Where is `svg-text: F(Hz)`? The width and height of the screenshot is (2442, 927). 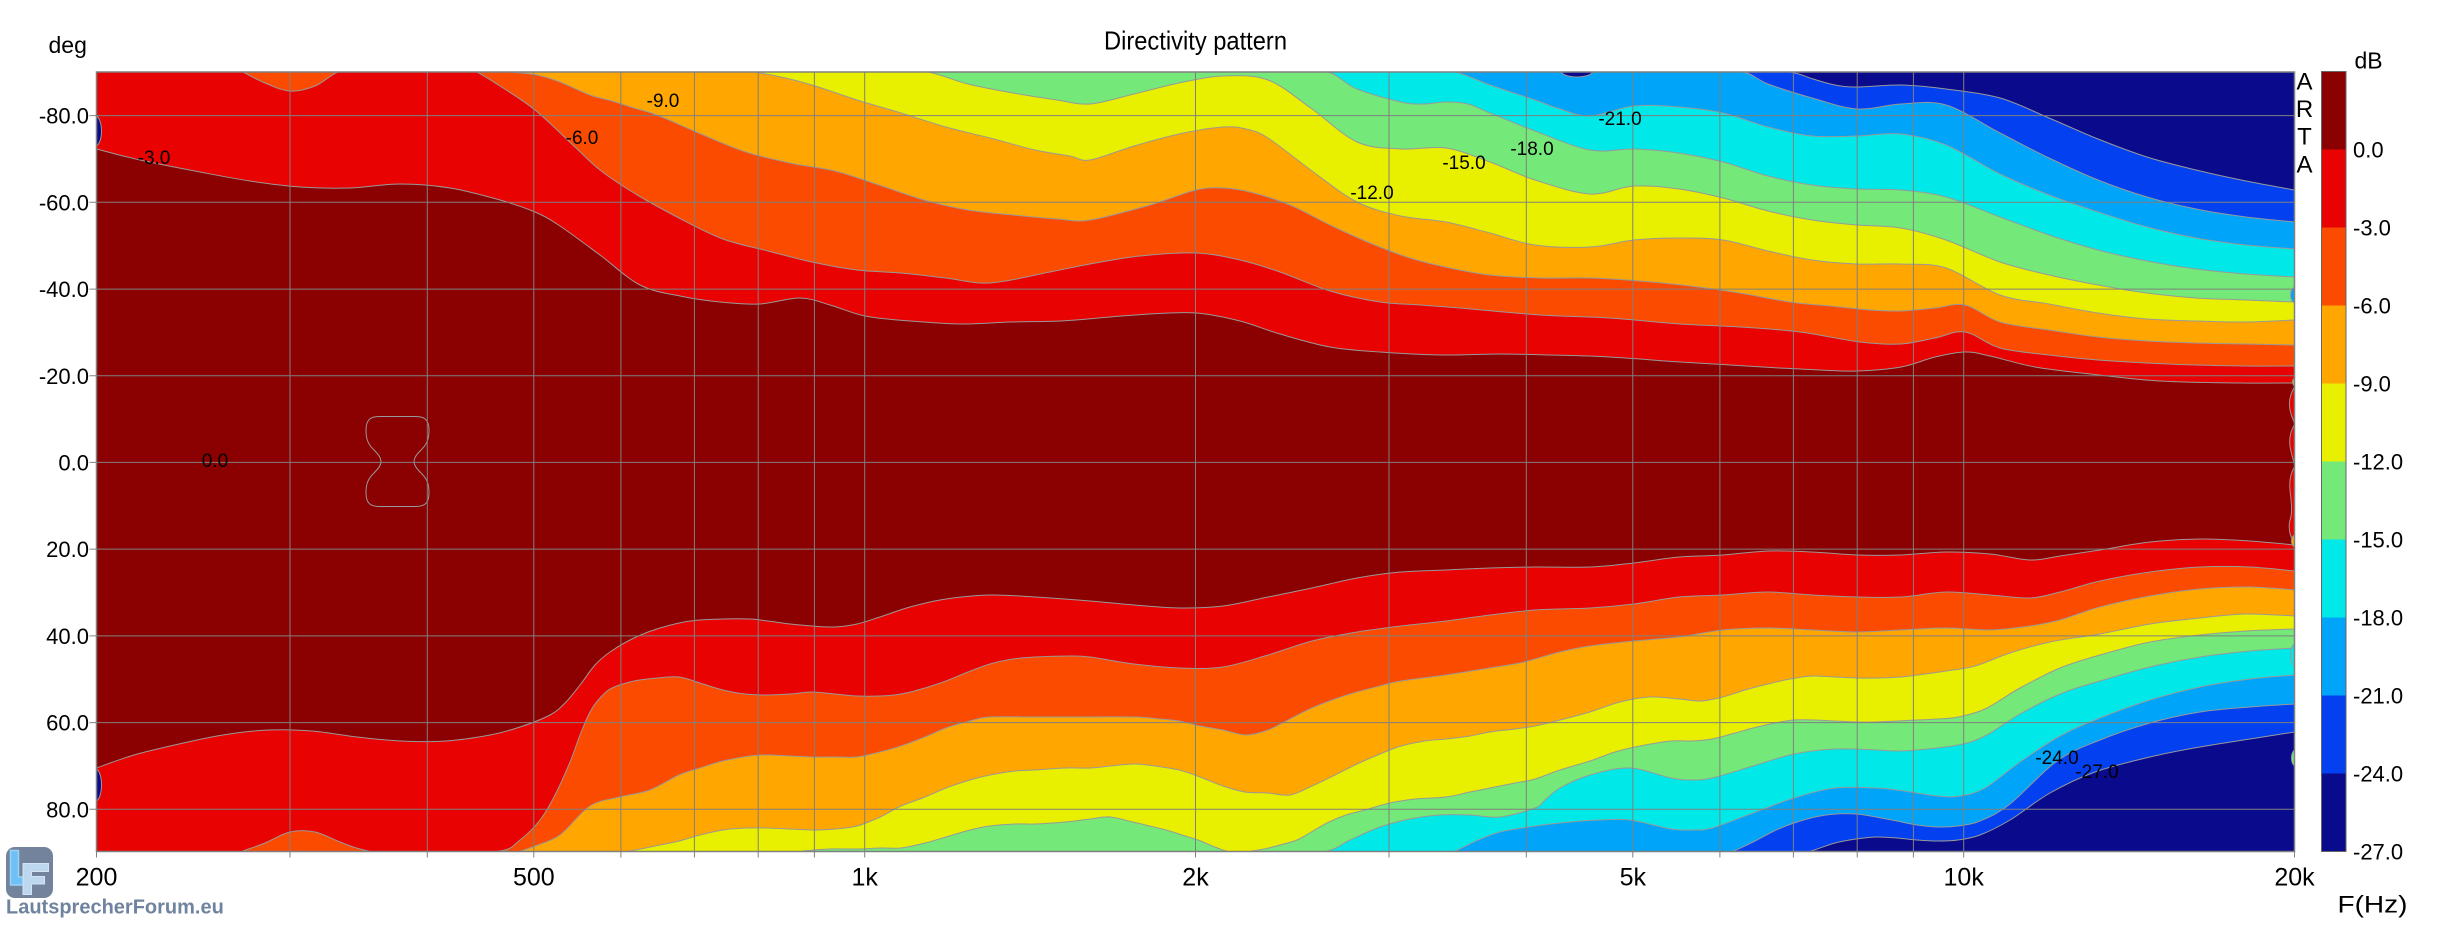
svg-text: F(Hz) is located at coordinates (2373, 905).